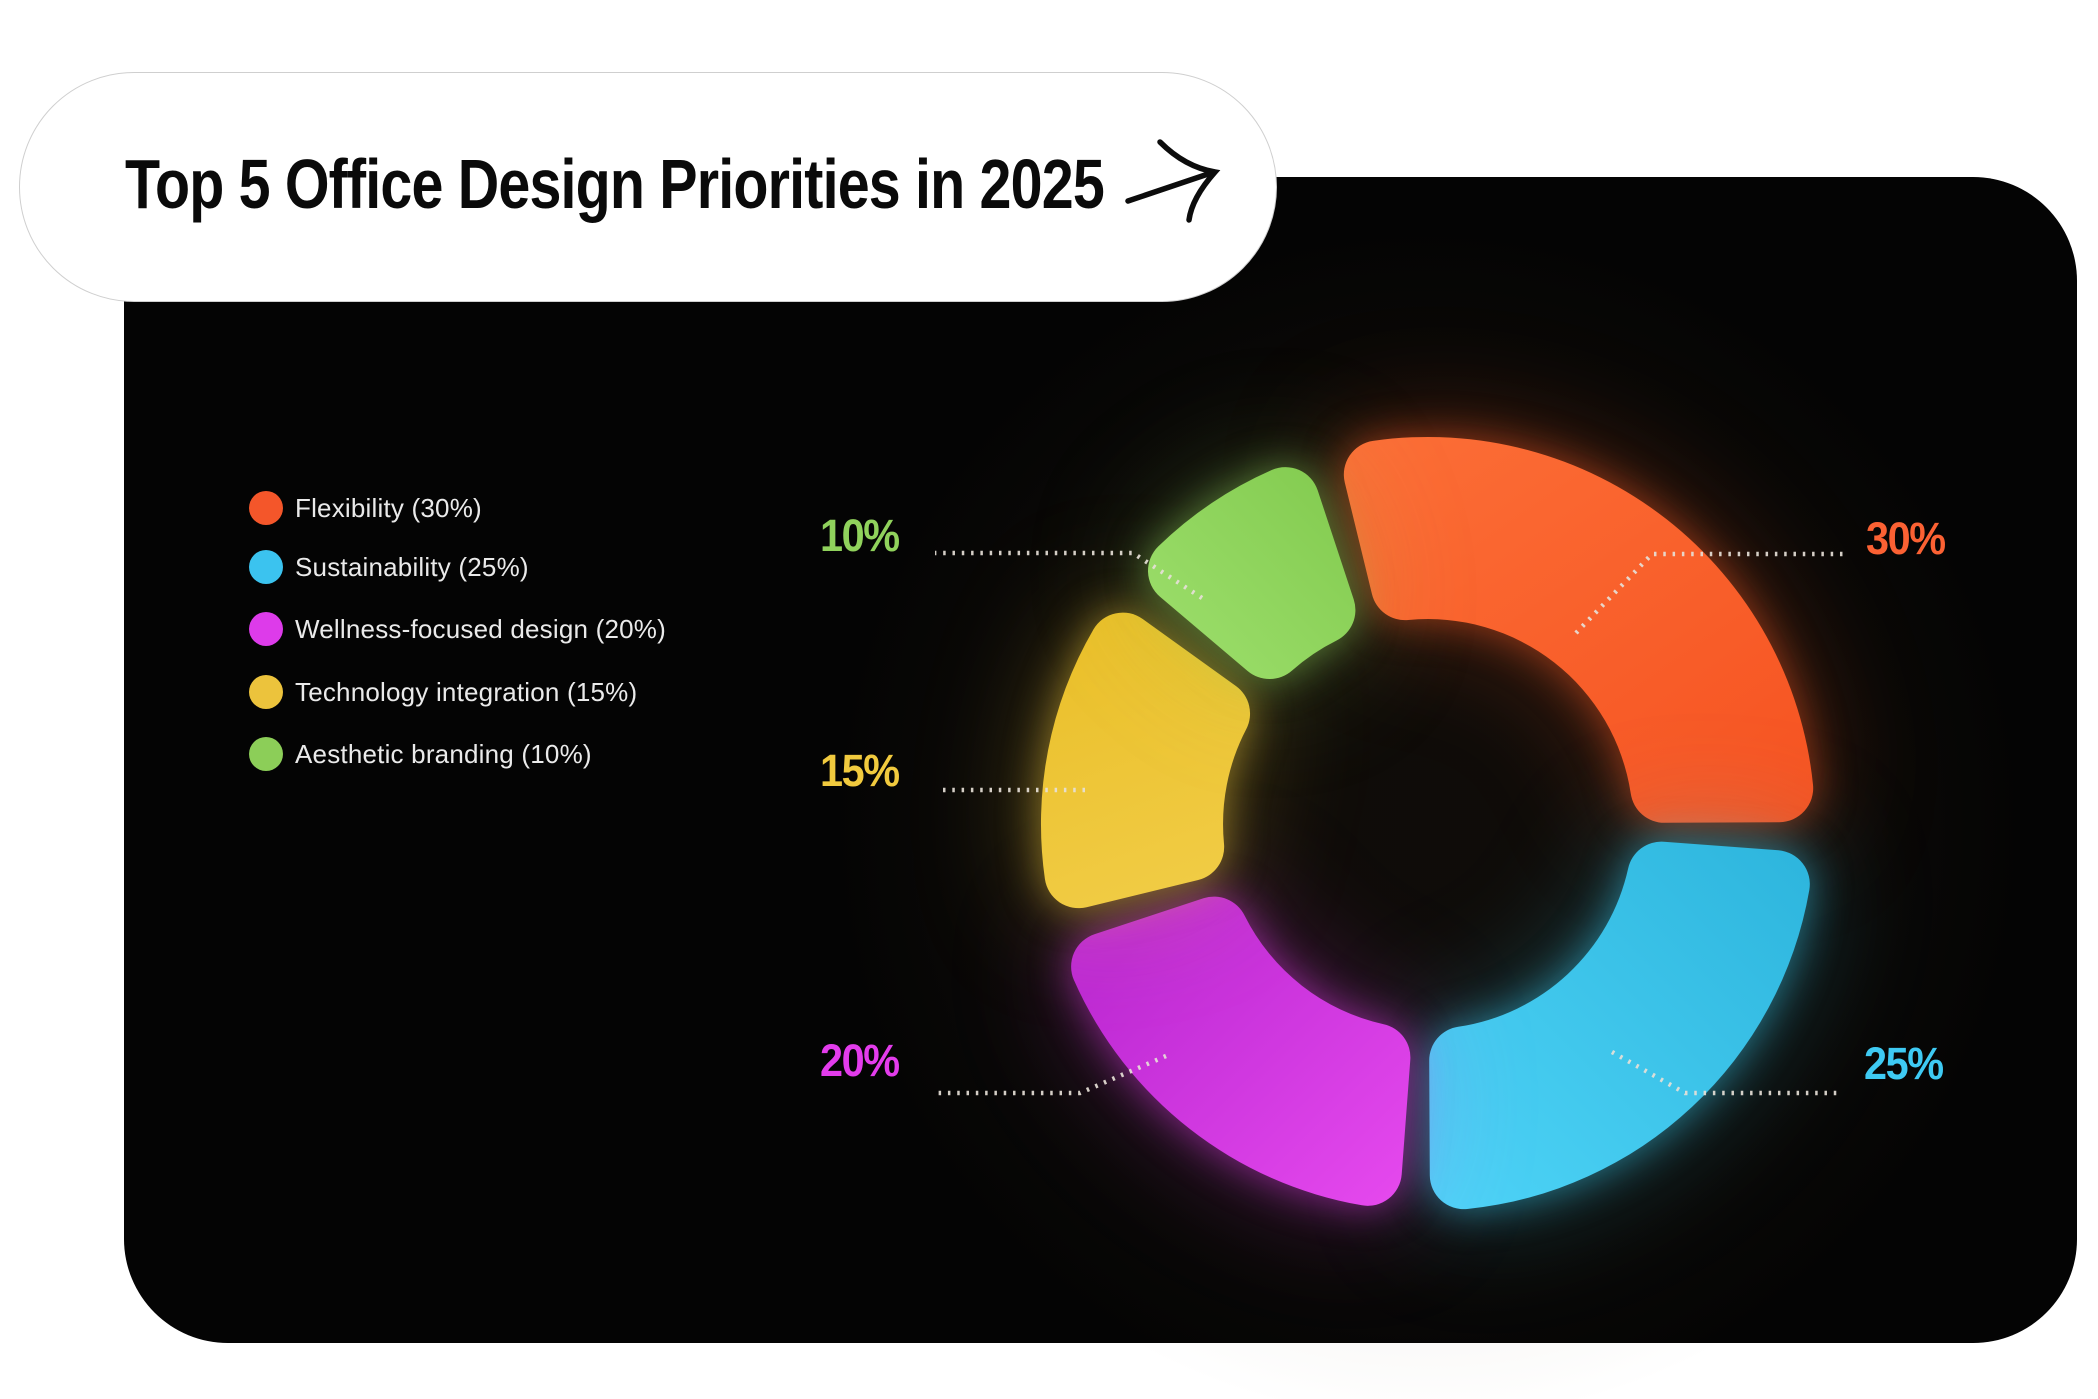 This screenshot has height=1399, width=2098. Describe the element at coordinates (412, 567) in the screenshot. I see `legend-item-label: Sustainability (25%)` at that location.